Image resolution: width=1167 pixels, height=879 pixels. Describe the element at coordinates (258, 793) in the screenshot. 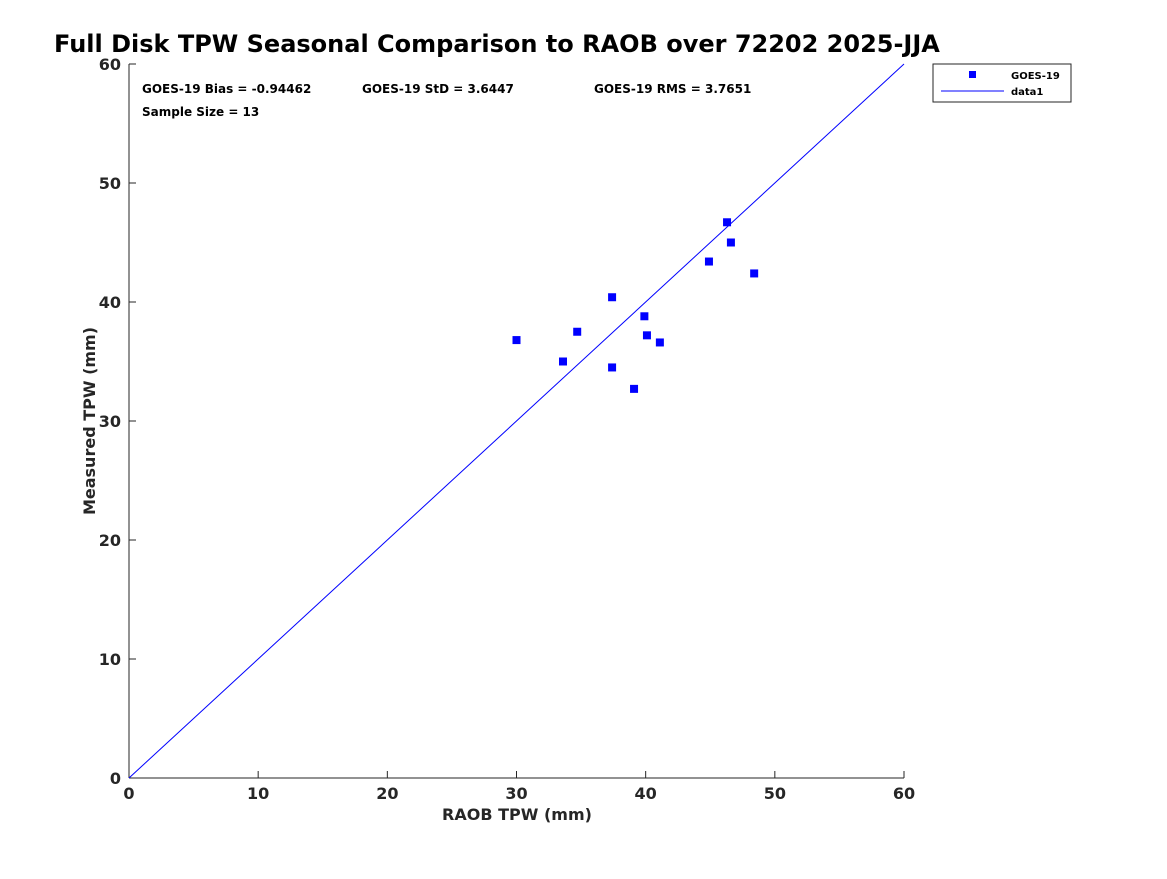

I see `x-tick-label: 10` at that location.